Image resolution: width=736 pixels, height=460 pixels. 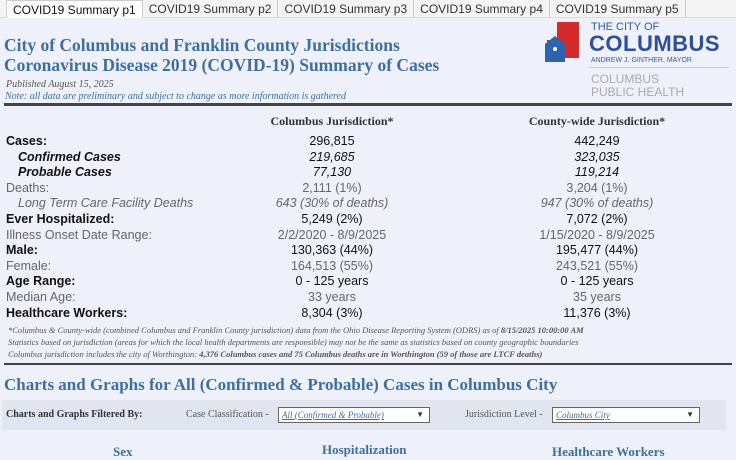 What do you see at coordinates (366, 173) in the screenshot?
I see `table-row: Probable Cases 77,130 119,214` at bounding box center [366, 173].